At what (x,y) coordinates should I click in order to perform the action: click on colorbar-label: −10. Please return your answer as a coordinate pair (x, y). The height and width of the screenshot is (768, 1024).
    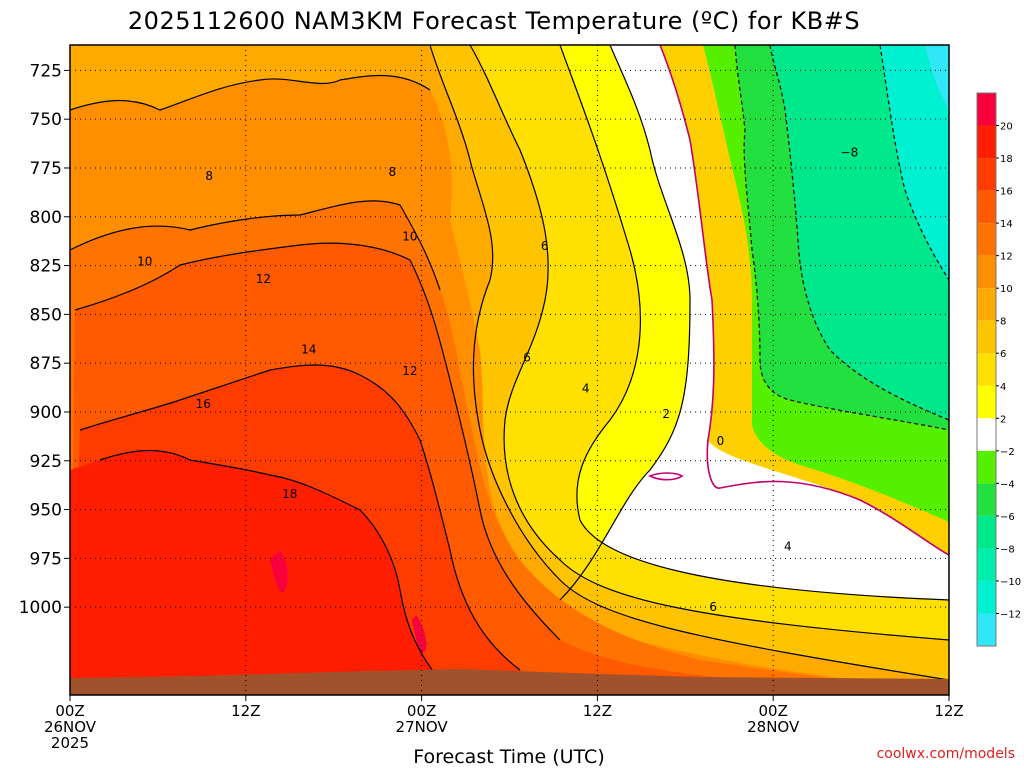
    Looking at the image, I should click on (1010, 582).